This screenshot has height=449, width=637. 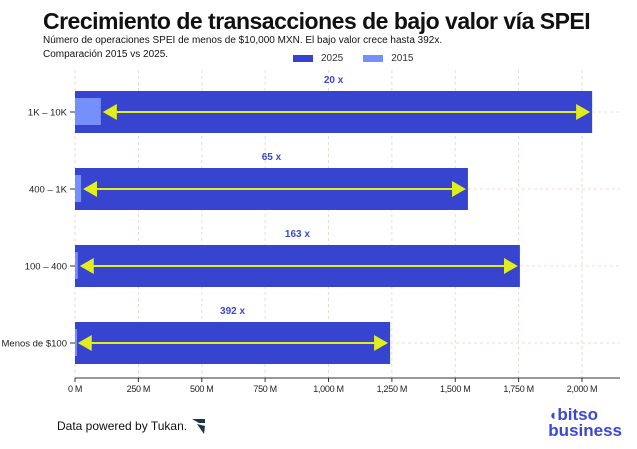 What do you see at coordinates (265, 389) in the screenshot?
I see `x-tick-label: 750 M` at bounding box center [265, 389].